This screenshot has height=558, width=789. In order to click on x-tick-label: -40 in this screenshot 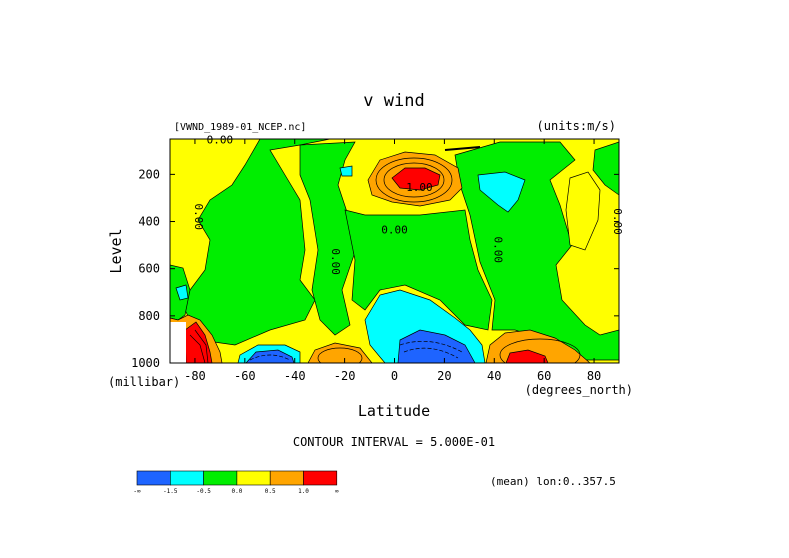, I will do `click(295, 376)`.